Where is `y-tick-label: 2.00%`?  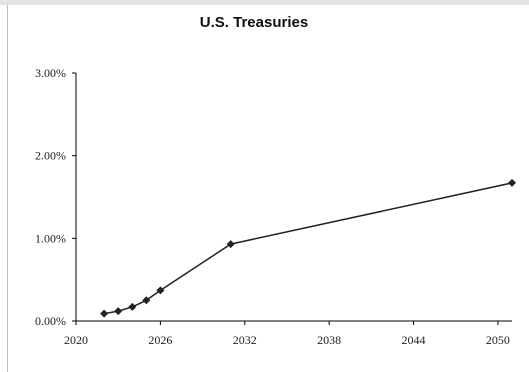 y-tick-label: 2.00% is located at coordinates (50, 156).